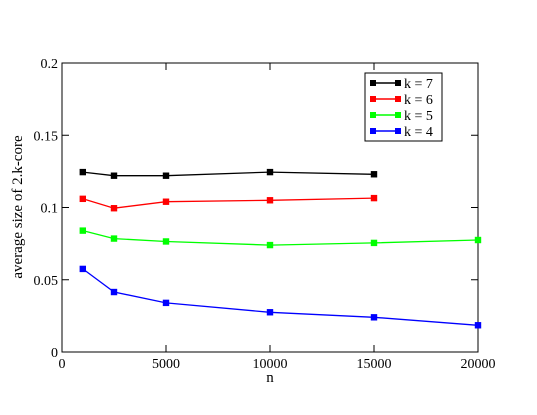 Image resolution: width=537 pixels, height=415 pixels. What do you see at coordinates (18, 207) in the screenshot?
I see `y-axis-label: average size of 2.k-core` at bounding box center [18, 207].